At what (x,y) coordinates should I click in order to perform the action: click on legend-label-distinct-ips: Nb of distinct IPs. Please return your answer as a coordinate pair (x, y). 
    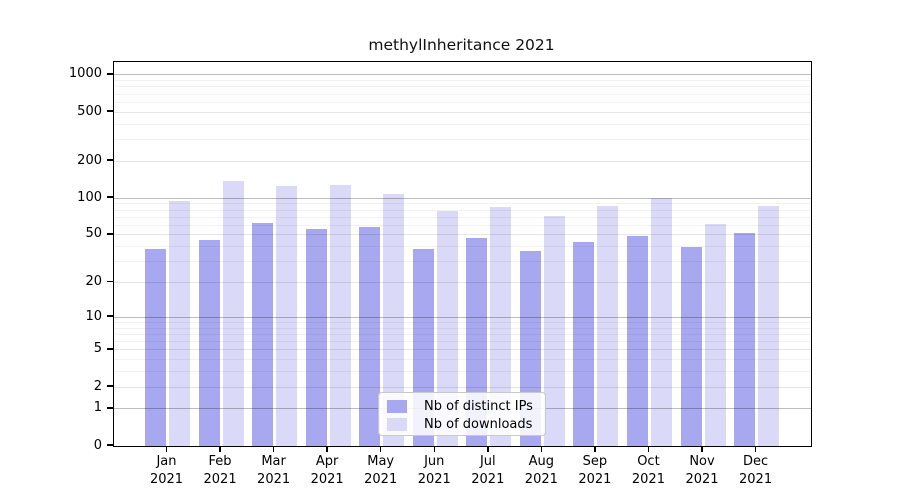
    Looking at the image, I should click on (478, 406).